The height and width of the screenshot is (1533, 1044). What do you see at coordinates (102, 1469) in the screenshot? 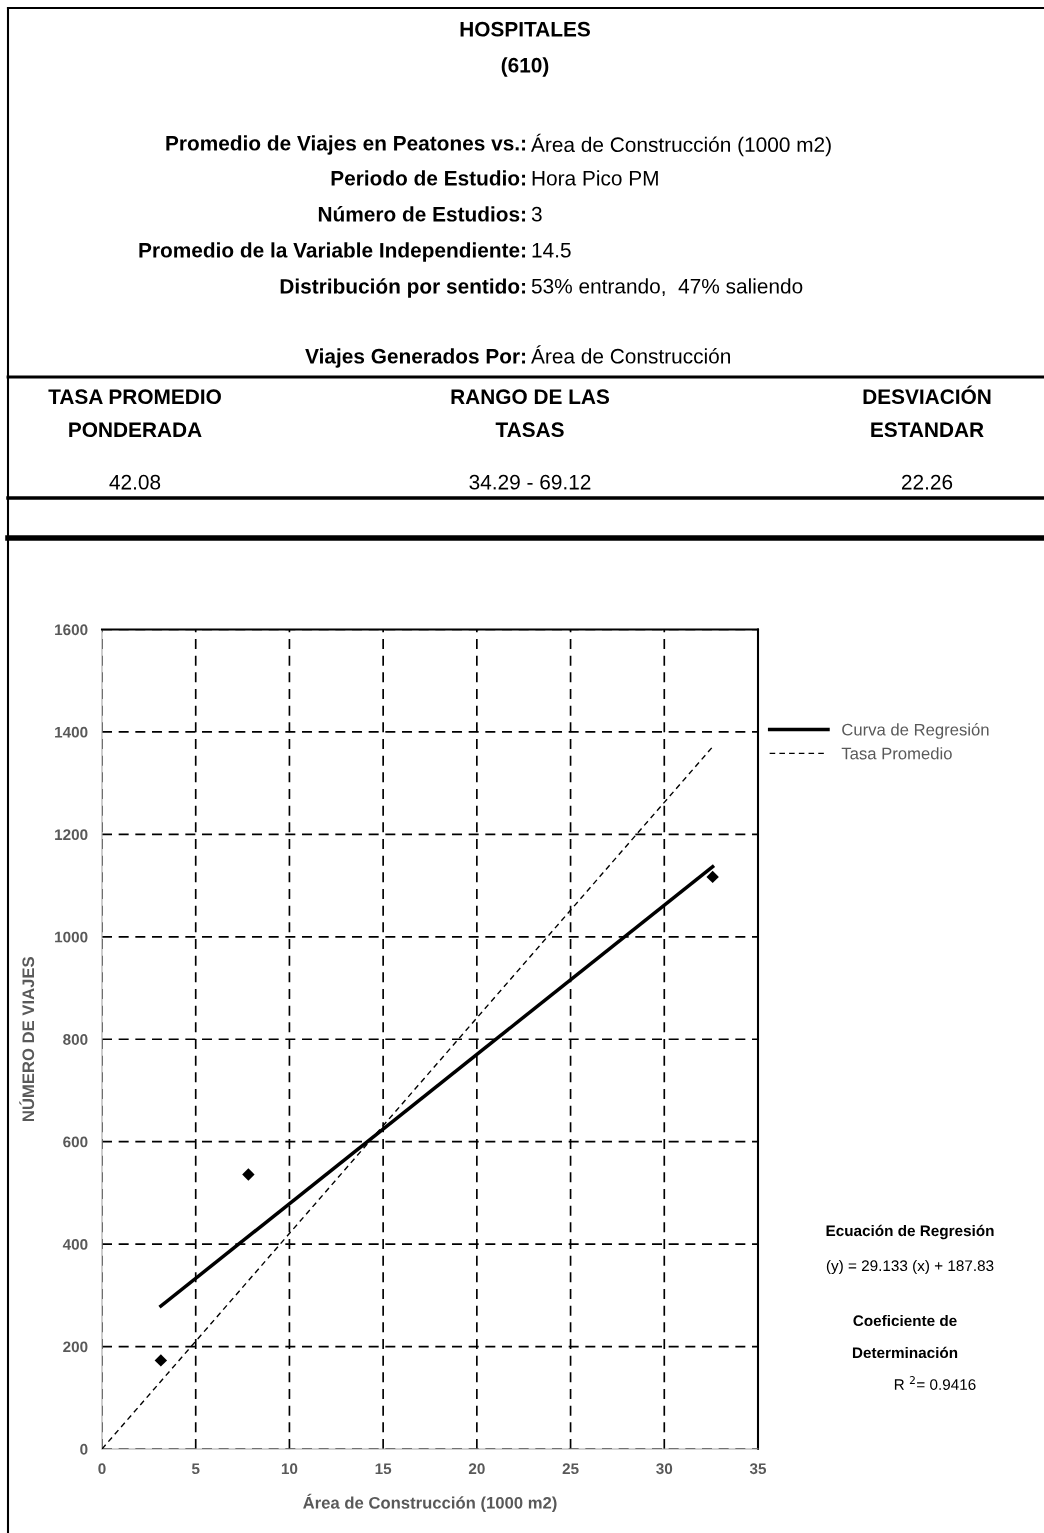
I see `x-tick-label: 0` at bounding box center [102, 1469].